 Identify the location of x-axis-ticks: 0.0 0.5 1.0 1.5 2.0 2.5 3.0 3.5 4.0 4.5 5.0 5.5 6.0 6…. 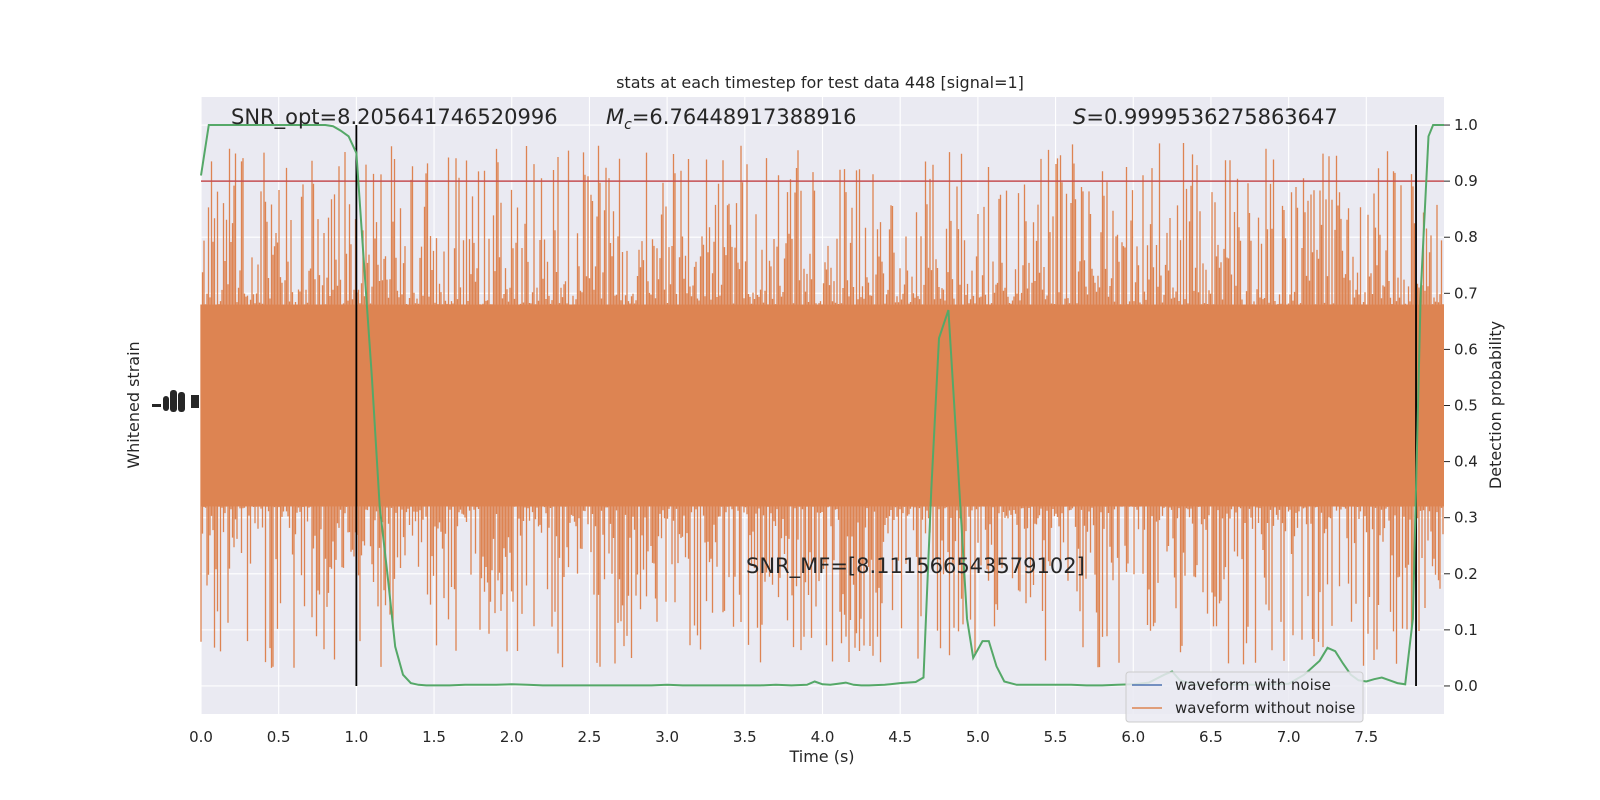
(783, 737).